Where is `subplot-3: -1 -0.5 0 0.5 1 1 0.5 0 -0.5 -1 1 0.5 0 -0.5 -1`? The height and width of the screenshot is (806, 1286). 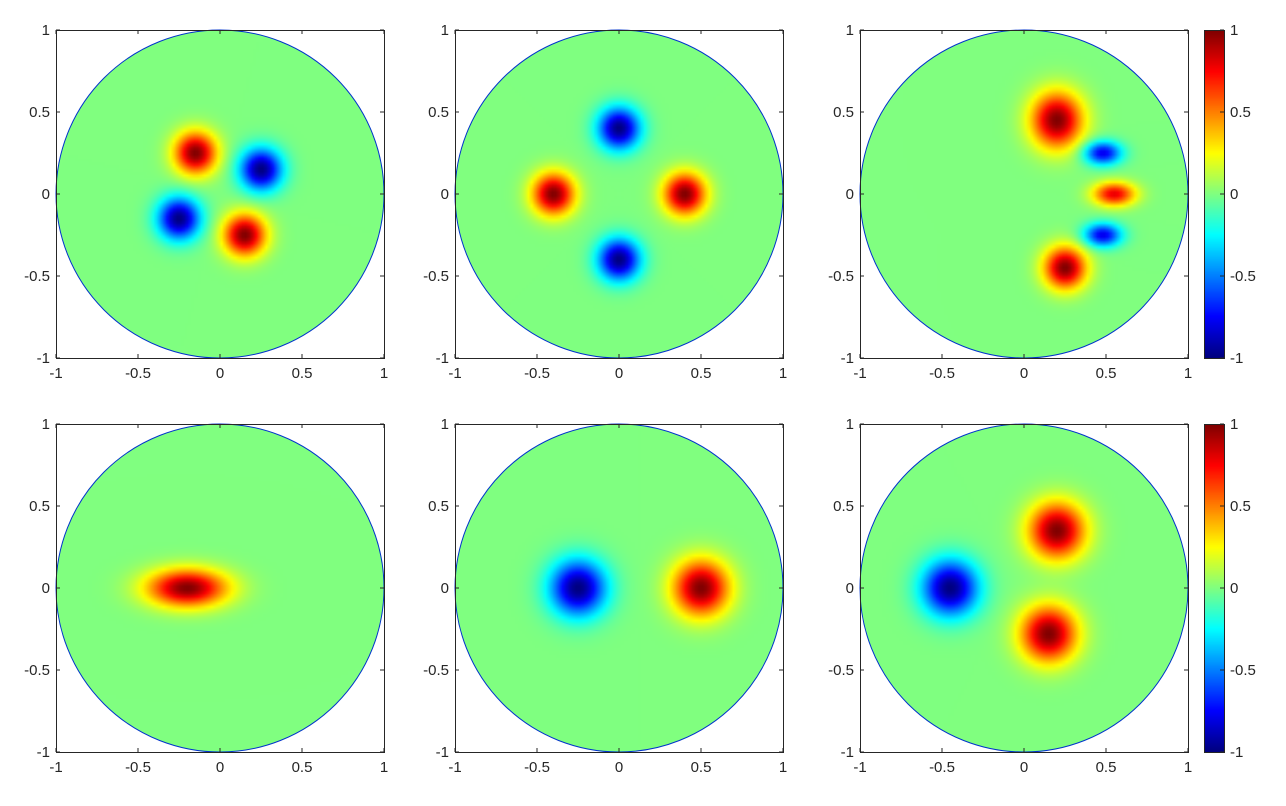
subplot-3: -1 -0.5 0 0.5 1 1 0.5 0 -0.5 -1 1 0.5 0 -0.5 -1 is located at coordinates (1042, 202).